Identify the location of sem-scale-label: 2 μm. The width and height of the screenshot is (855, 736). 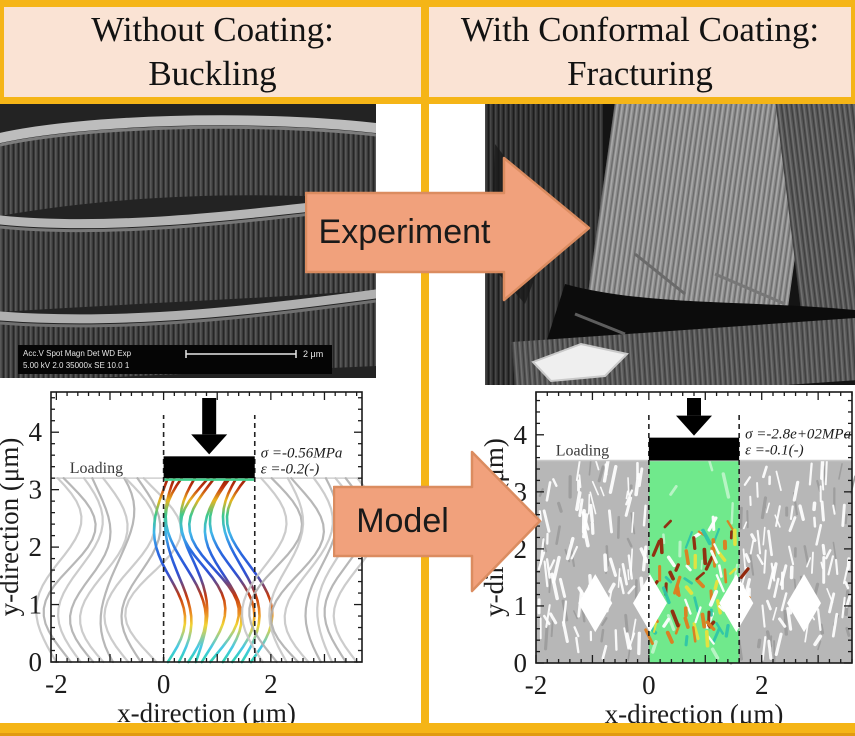
(313, 354).